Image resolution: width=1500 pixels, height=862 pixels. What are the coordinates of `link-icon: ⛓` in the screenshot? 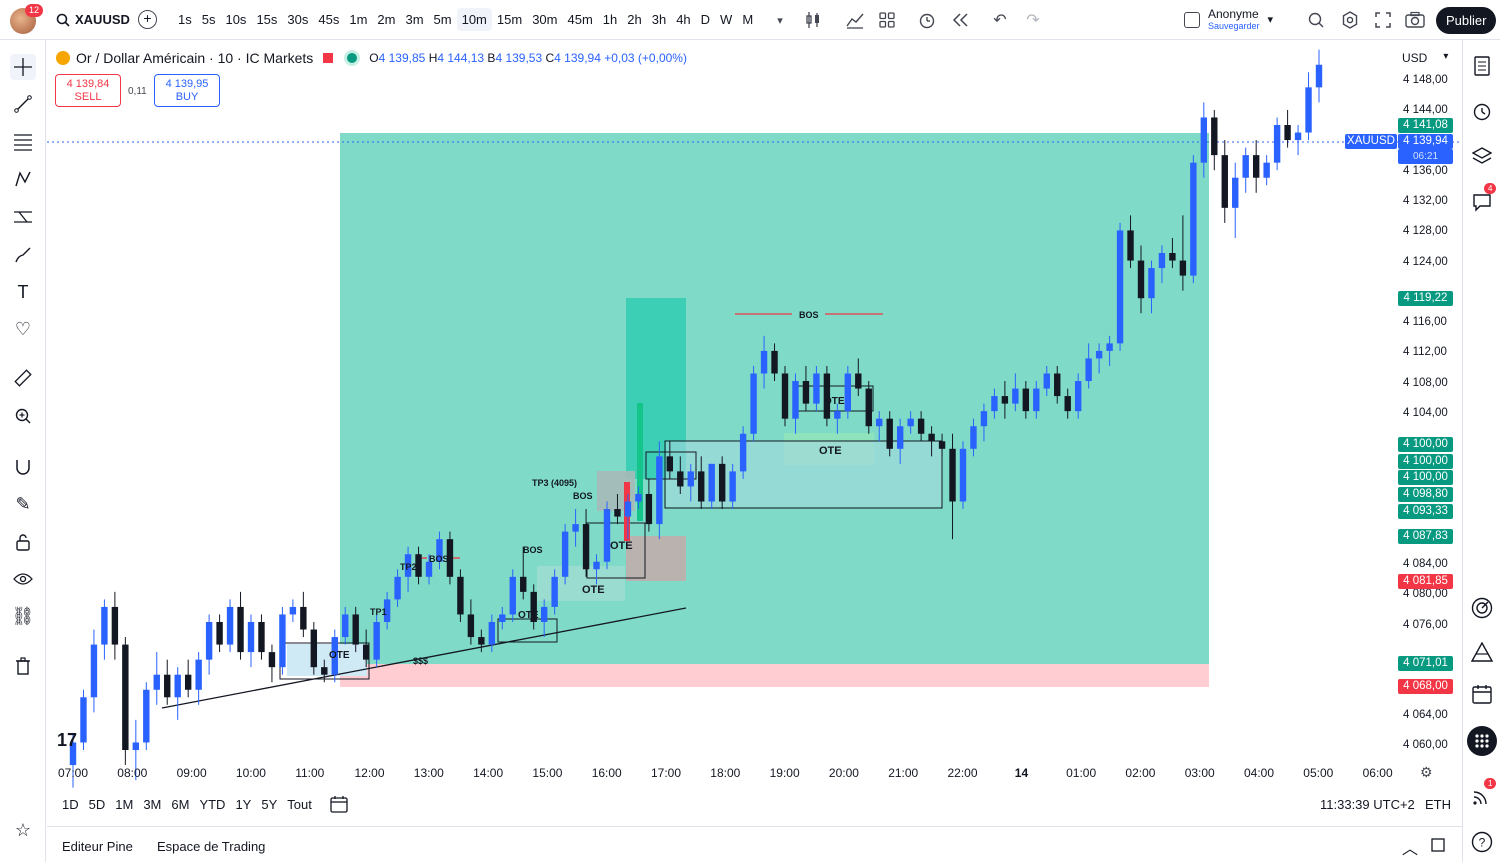 It's located at (23, 615).